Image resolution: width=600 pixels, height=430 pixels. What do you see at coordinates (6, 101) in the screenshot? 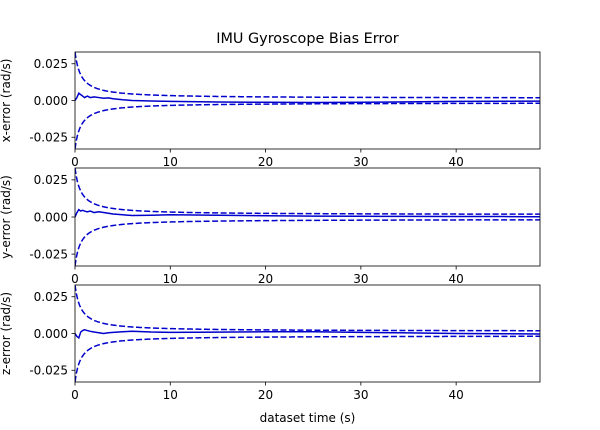
I see `y-axis-label: x-error (rad/s)` at bounding box center [6, 101].